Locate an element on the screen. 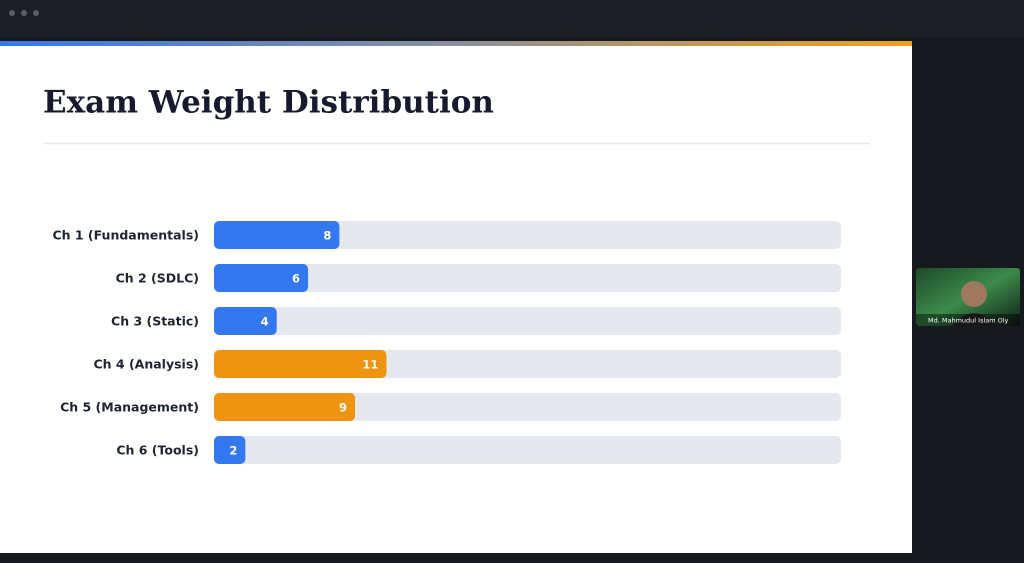  avatar-face is located at coordinates (974, 294).